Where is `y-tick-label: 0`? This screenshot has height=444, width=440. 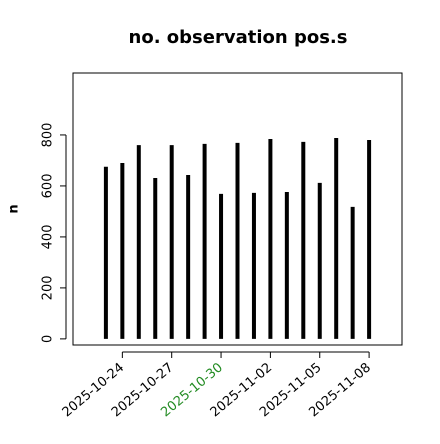
y-tick-label: 0 is located at coordinates (48, 339).